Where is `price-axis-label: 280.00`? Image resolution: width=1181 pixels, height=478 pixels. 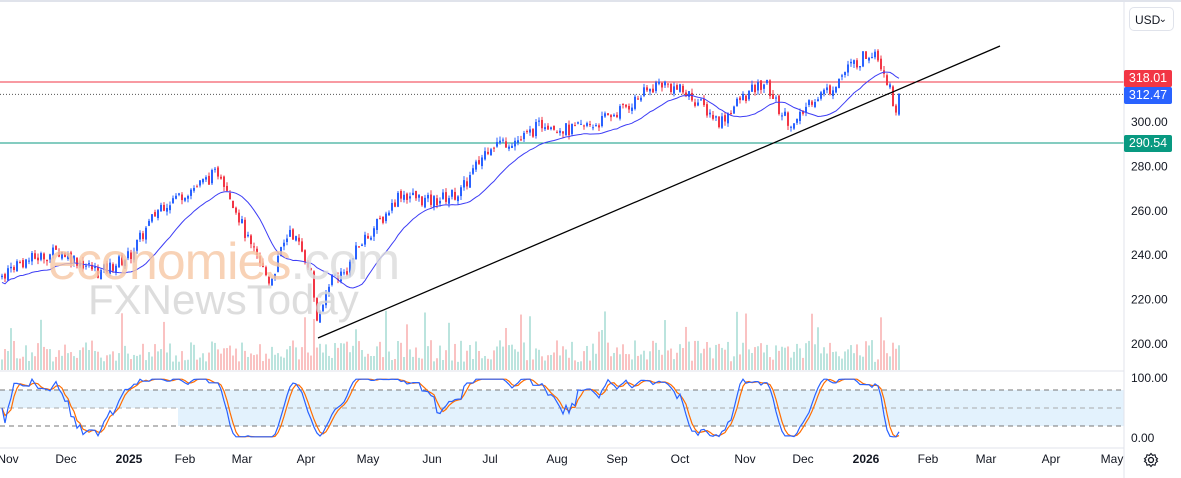 price-axis-label: 280.00 is located at coordinates (1149, 166).